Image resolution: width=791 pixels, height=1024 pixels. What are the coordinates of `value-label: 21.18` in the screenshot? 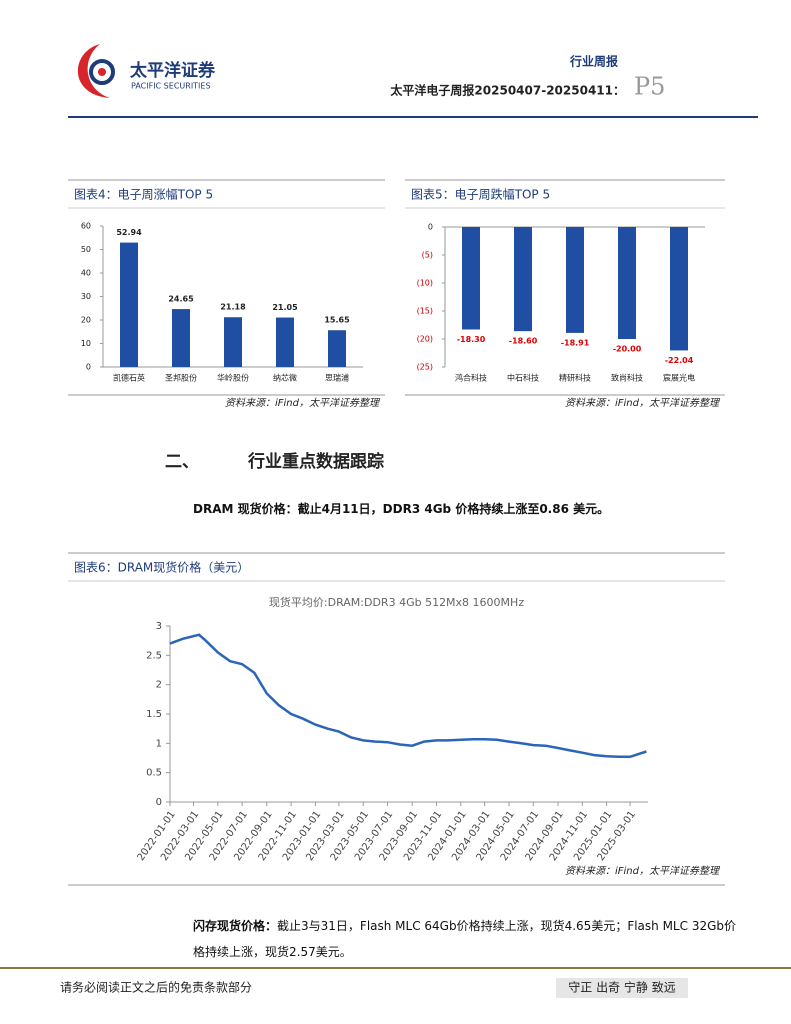 It's located at (233, 307).